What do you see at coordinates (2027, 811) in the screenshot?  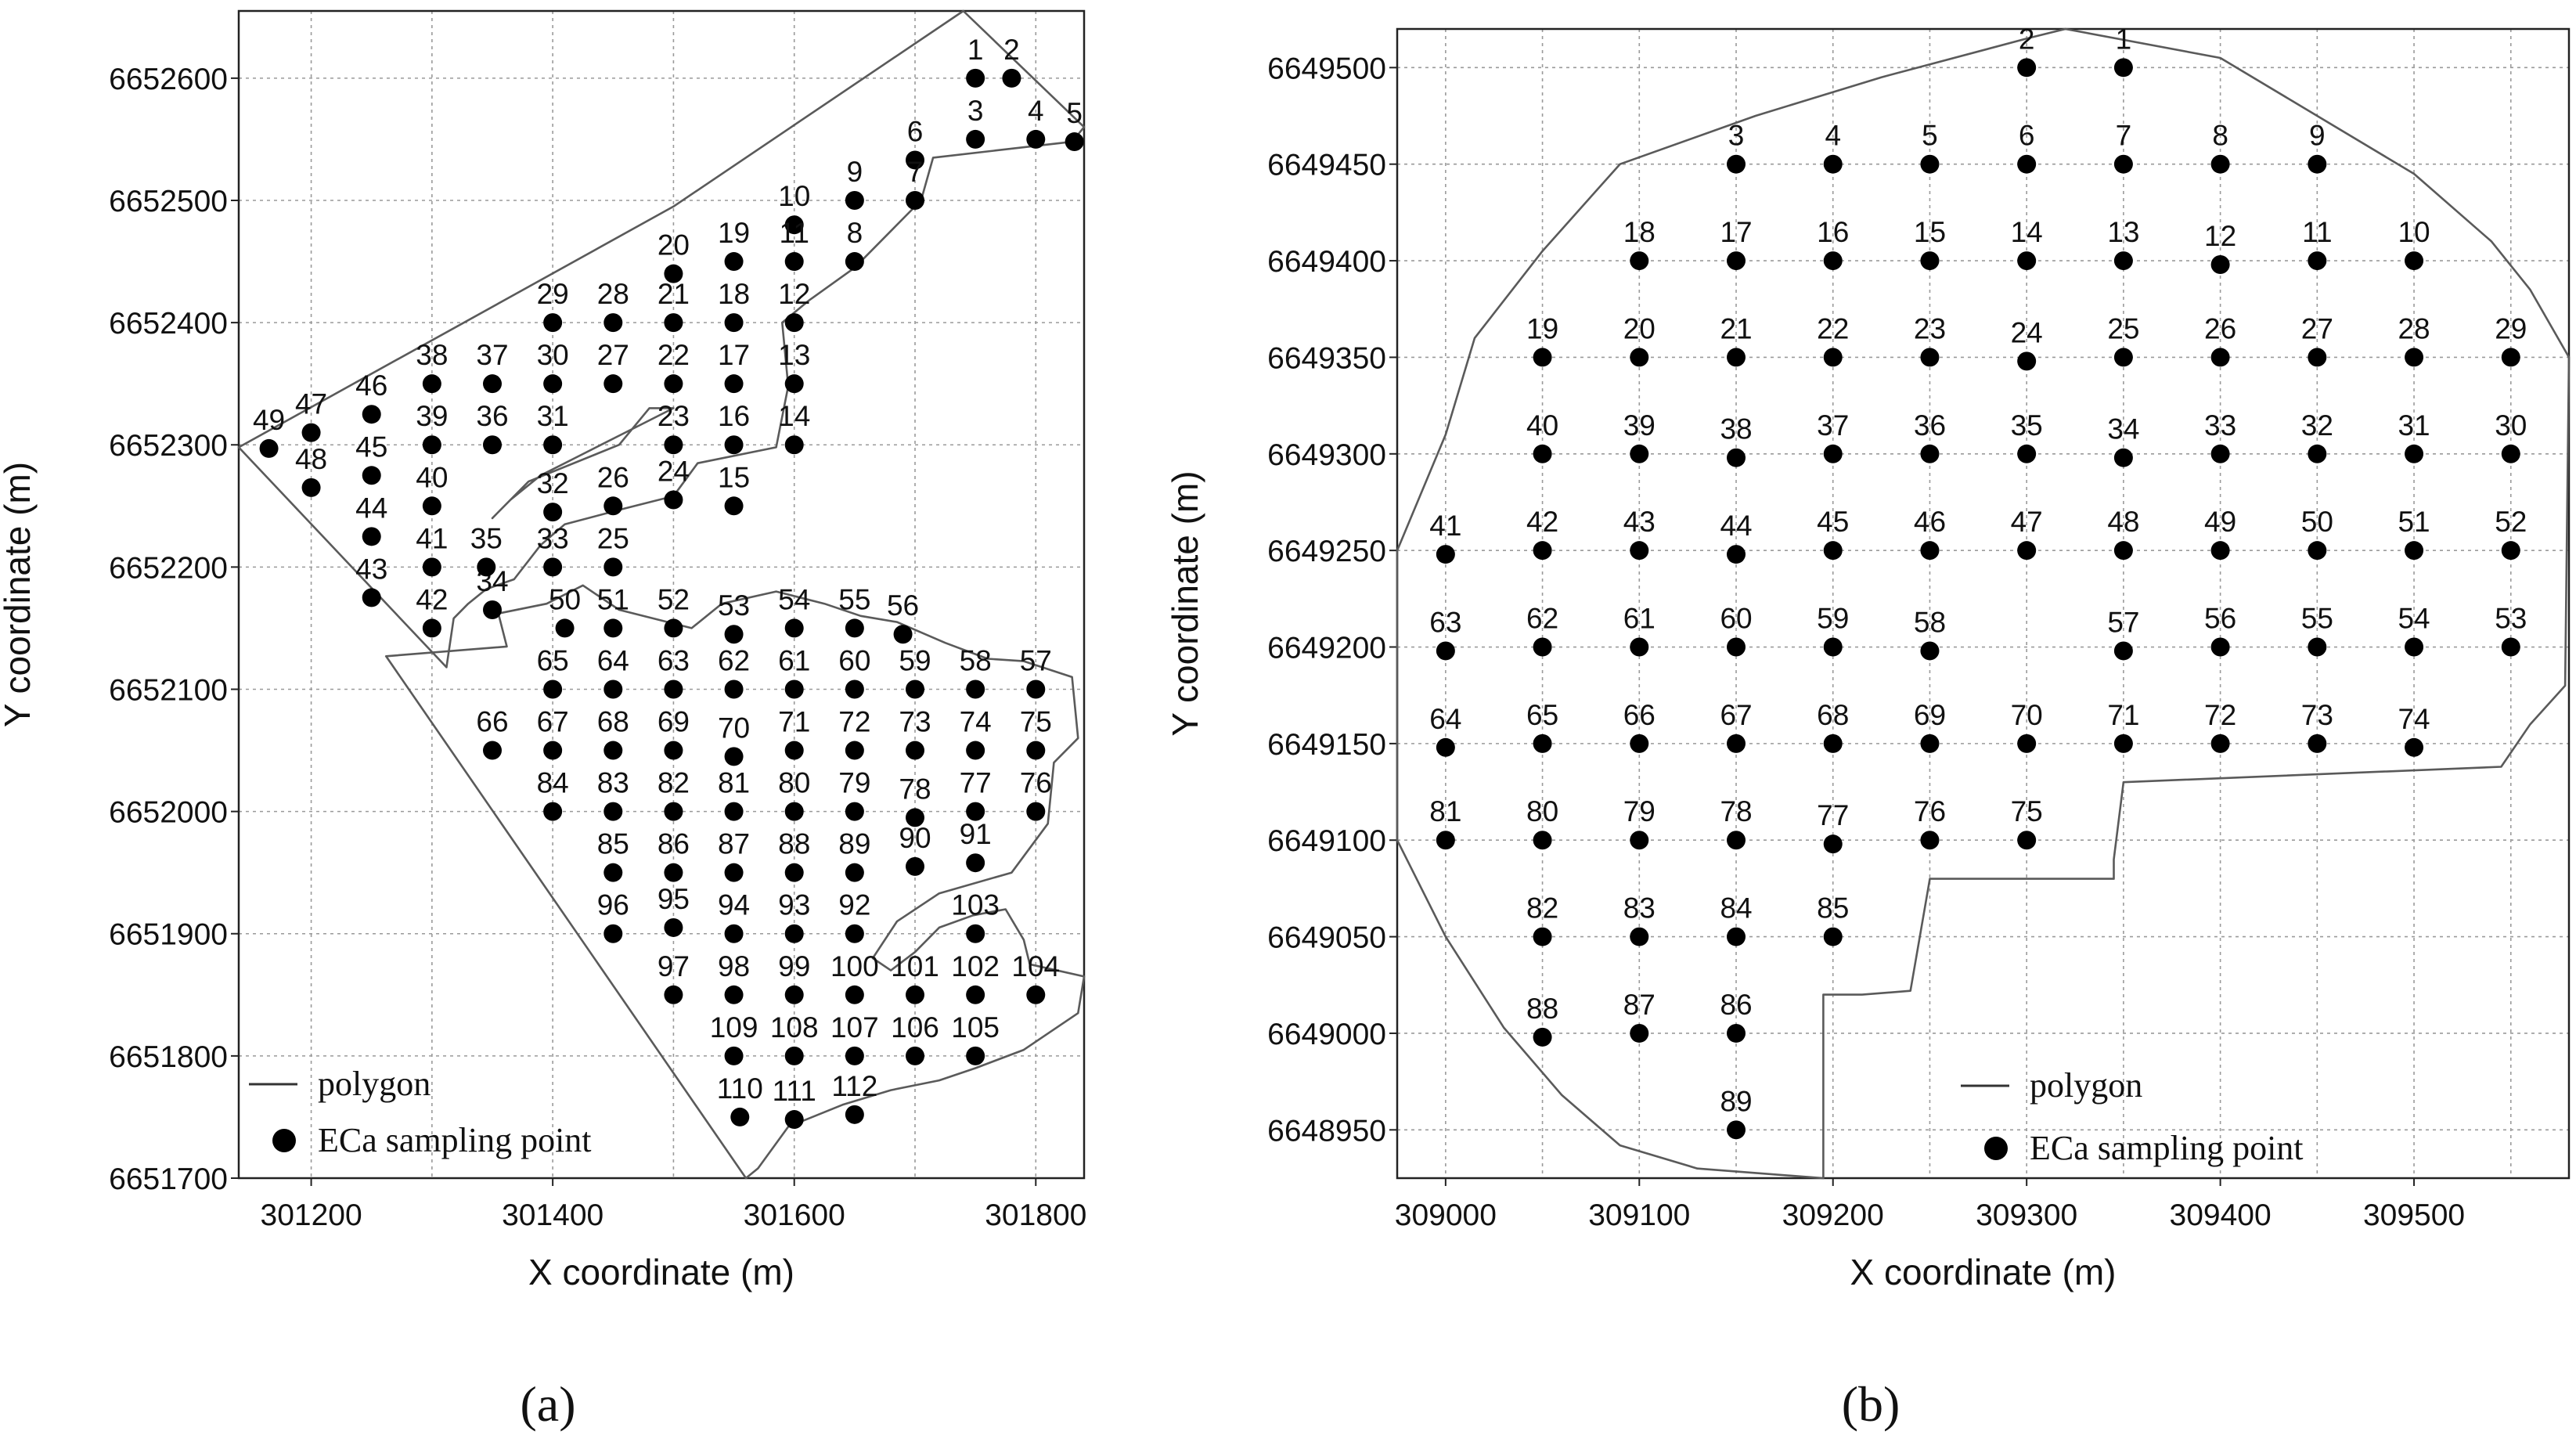 I see `sampling-point-label: 75` at bounding box center [2027, 811].